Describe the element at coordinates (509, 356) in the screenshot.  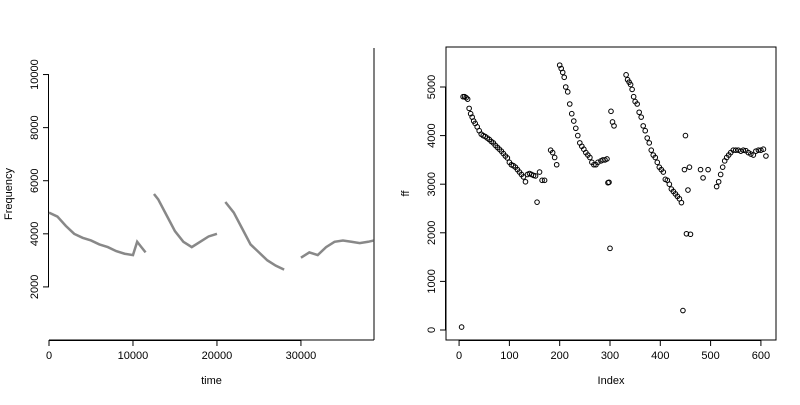
I see `x-tick-label: 100` at that location.